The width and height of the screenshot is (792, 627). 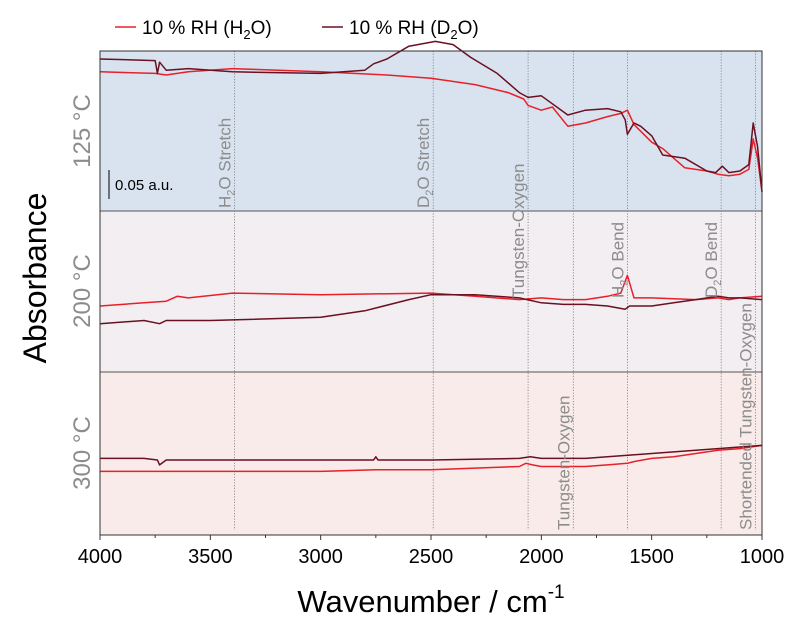 I want to click on x-axis-title-main: Wavenumber / cm, so click(x=422, y=601).